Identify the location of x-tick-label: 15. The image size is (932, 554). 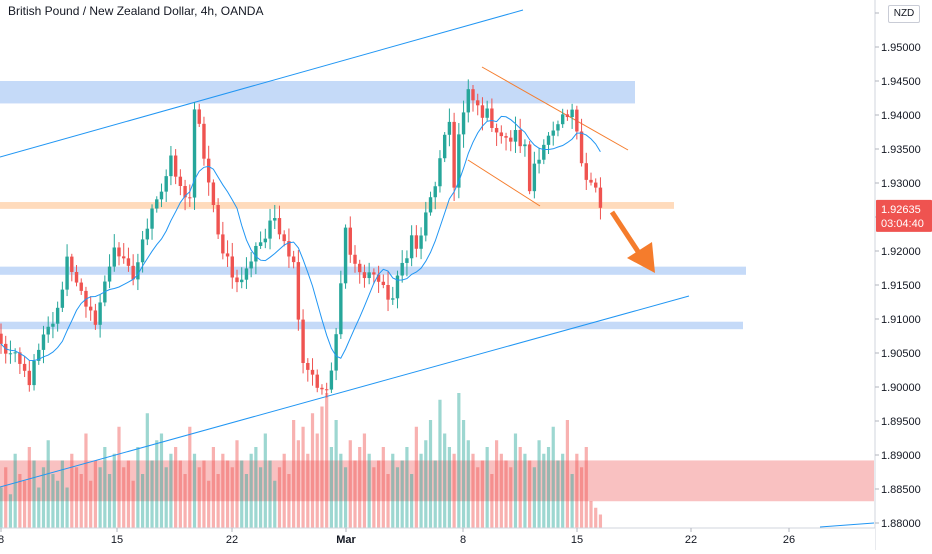
(577, 540).